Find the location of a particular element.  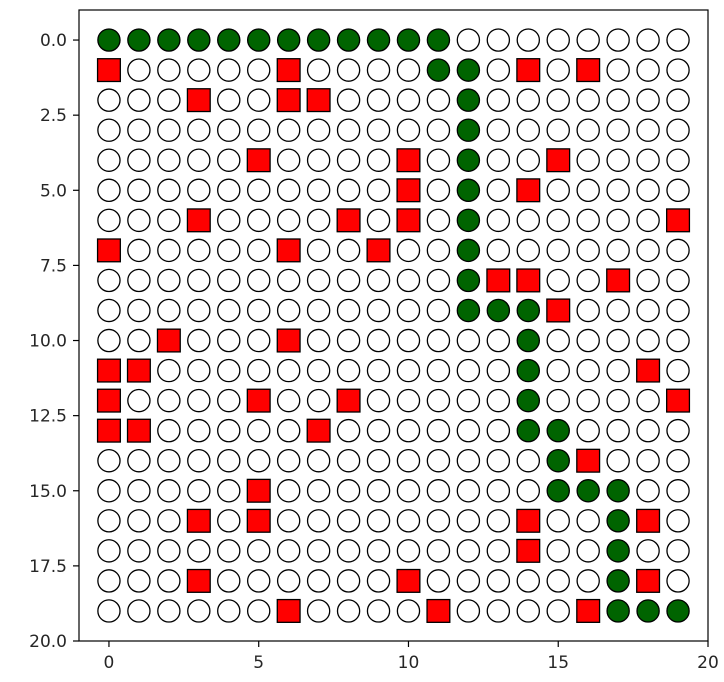

x-tick-label: 15 is located at coordinates (558, 663).